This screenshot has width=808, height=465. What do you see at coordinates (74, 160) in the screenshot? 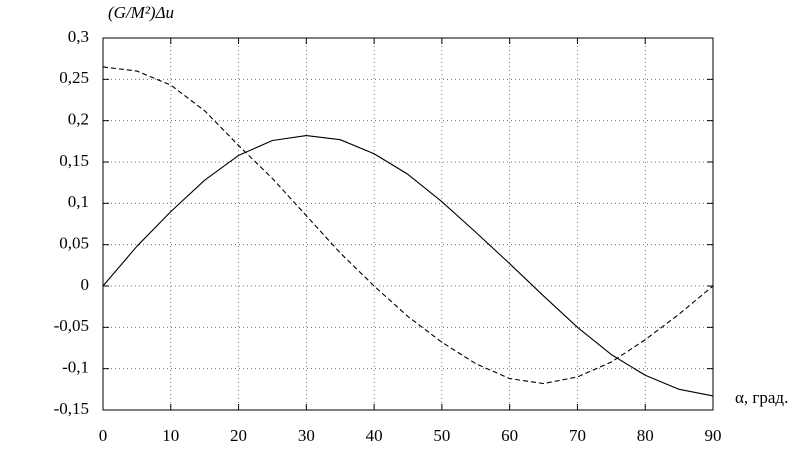
I see `y-tick-label: 0,15` at bounding box center [74, 160].